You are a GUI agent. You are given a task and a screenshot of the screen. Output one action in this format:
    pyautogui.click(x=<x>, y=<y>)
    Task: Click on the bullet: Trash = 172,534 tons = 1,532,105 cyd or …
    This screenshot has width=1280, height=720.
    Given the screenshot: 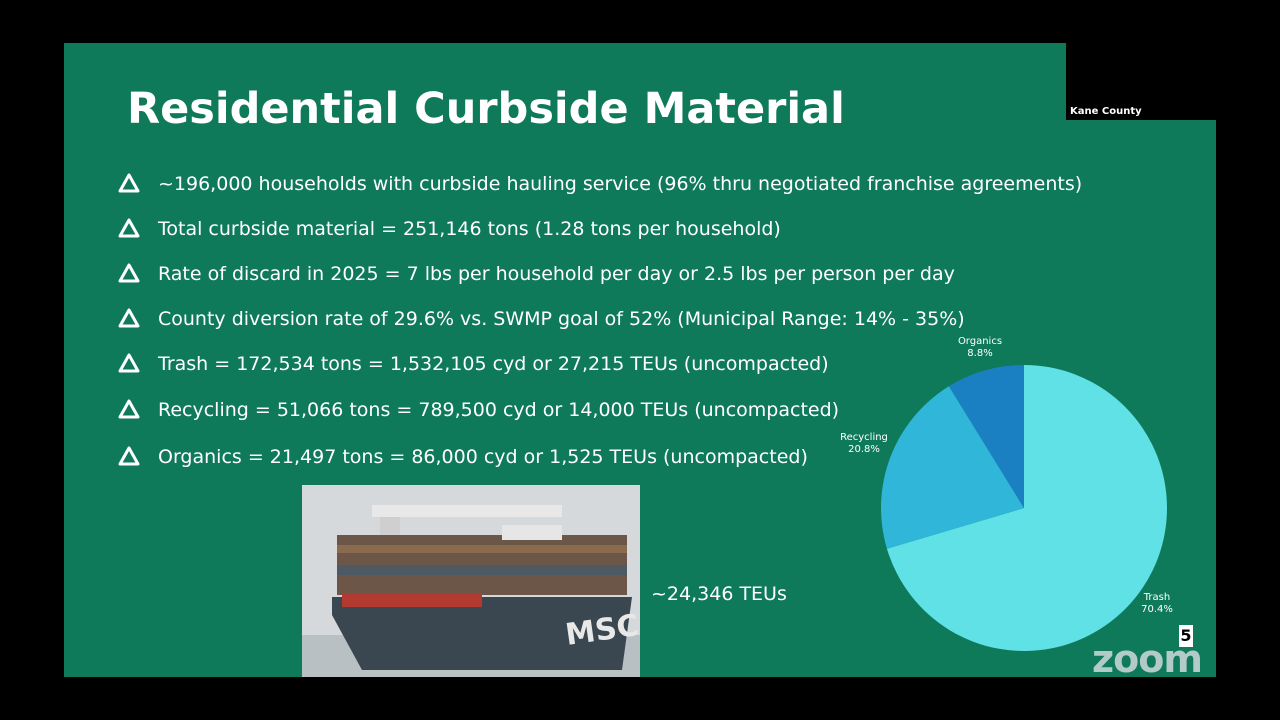 What is the action you would take?
    pyautogui.click(x=472, y=364)
    